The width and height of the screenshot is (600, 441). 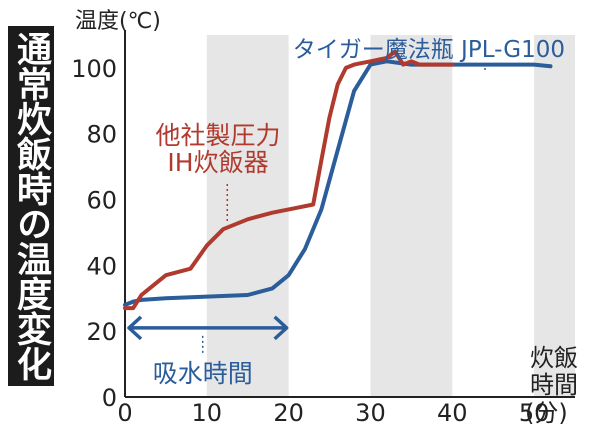 What do you see at coordinates (370, 413) in the screenshot?
I see `x-tick-label-30: 30` at bounding box center [370, 413].